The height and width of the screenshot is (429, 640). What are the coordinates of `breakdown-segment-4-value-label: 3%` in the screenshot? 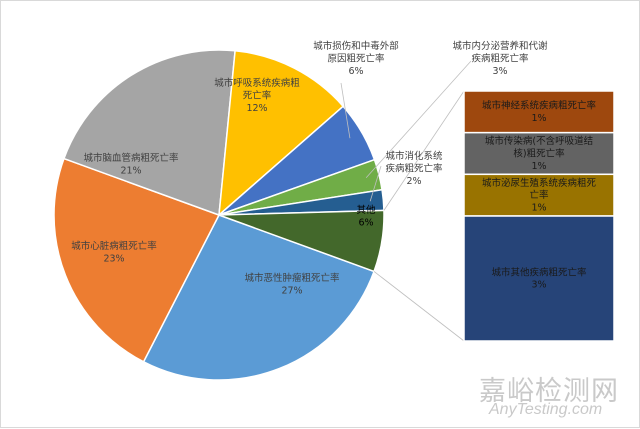 It's located at (538, 285).